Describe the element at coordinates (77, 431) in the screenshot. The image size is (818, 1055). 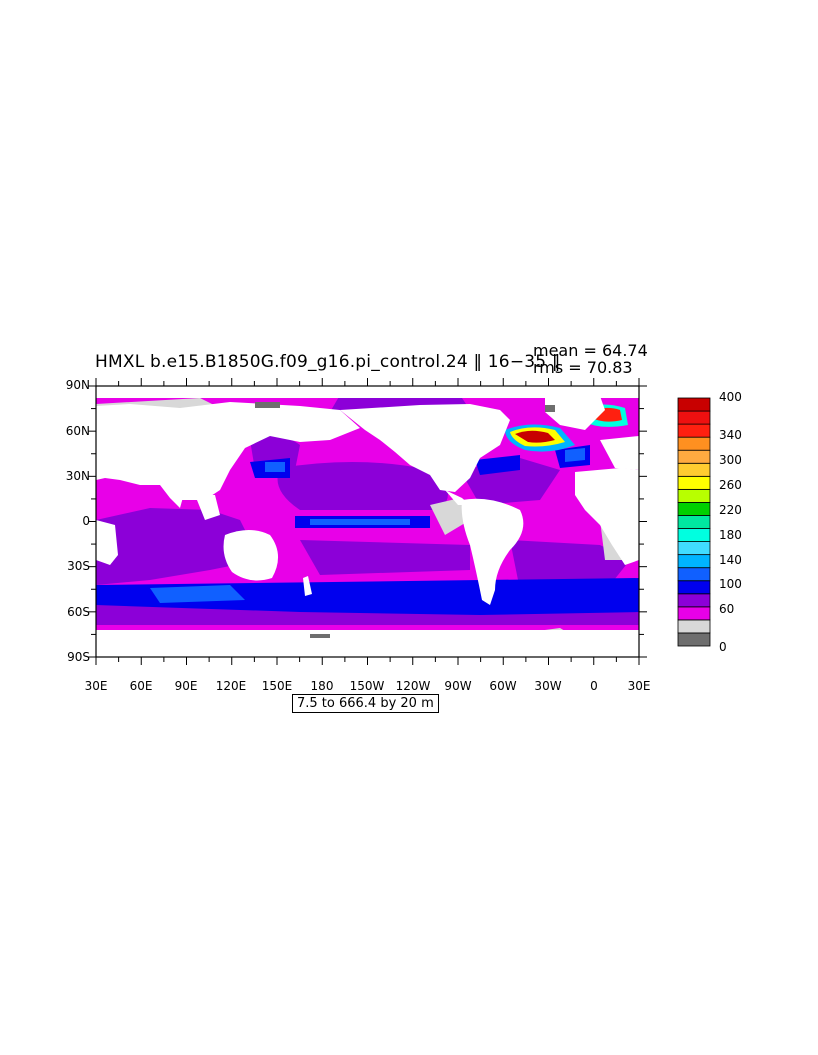
I see `y-label-60n: 60N` at that location.